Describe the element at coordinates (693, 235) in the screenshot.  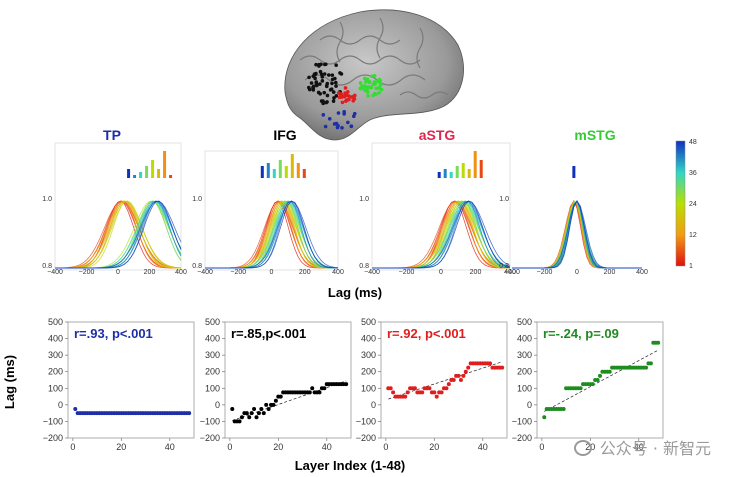
I see `colorbar-label-12: 12` at that location.